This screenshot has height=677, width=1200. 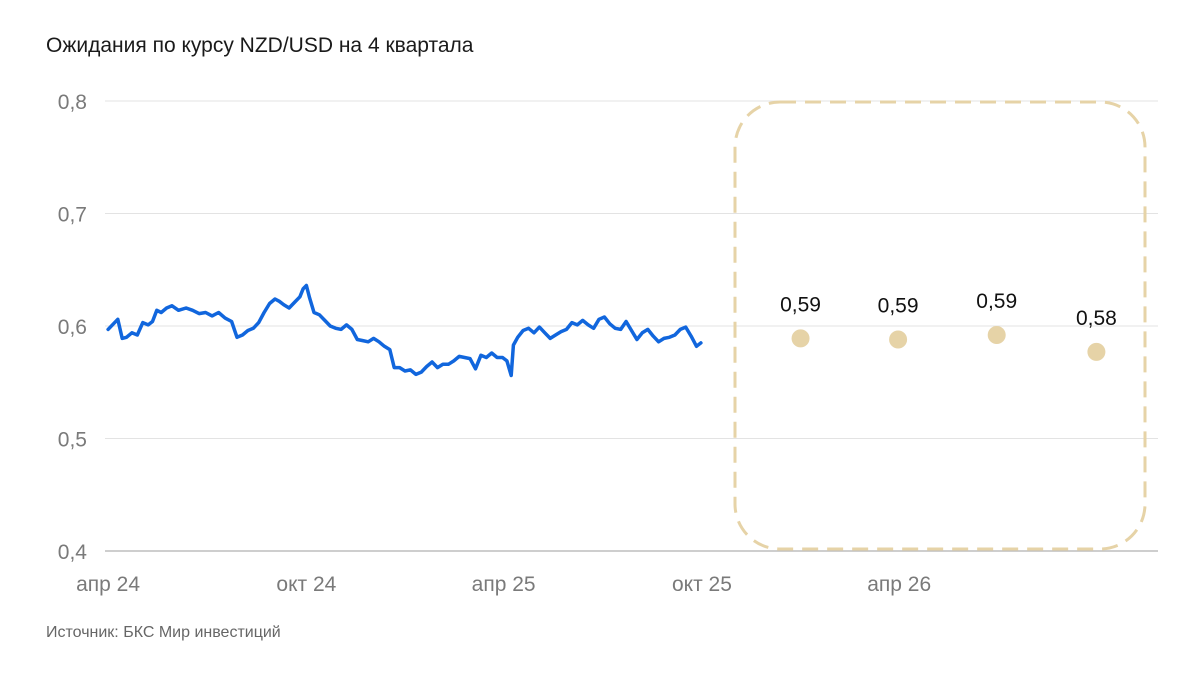 I want to click on x-tick-label: апр 26, so click(x=899, y=584).